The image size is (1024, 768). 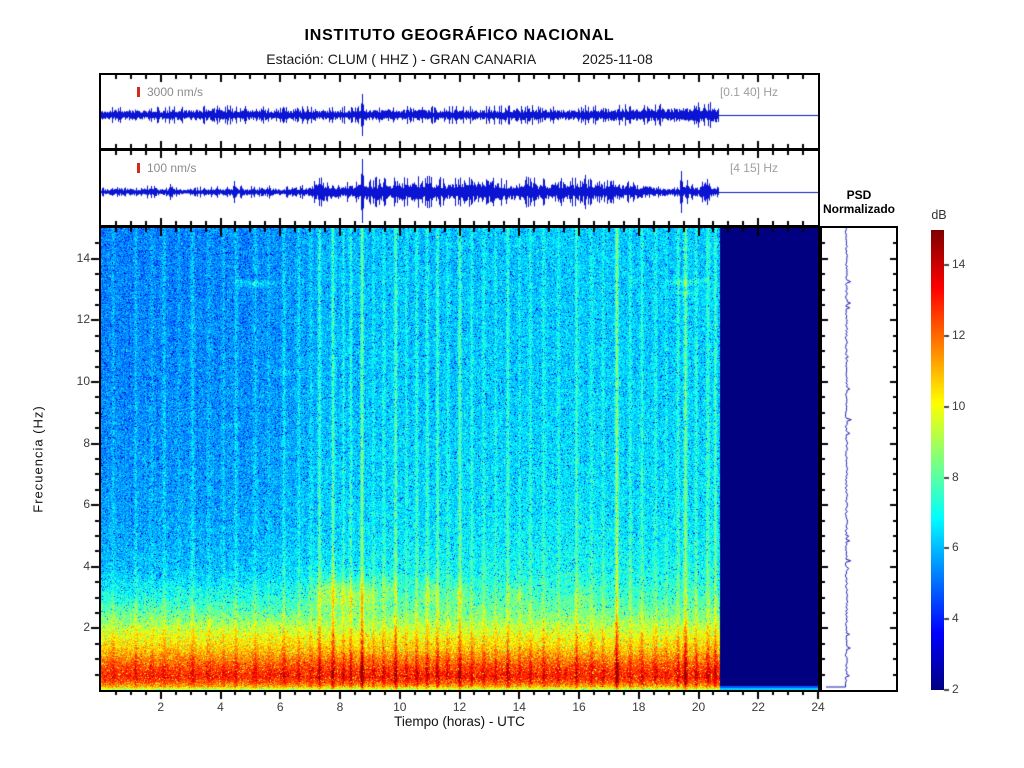 I want to click on psd-title: PSD Normalizado, so click(x=858, y=202).